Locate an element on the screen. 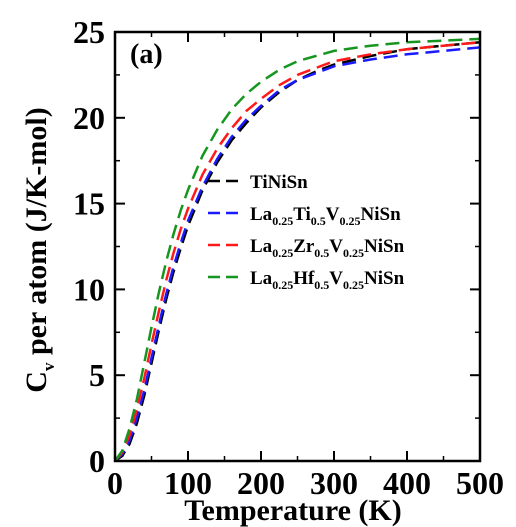 This screenshot has height=527, width=516. legend-label: La0.25Zr0.5V0.25NiSn is located at coordinates (327, 248).